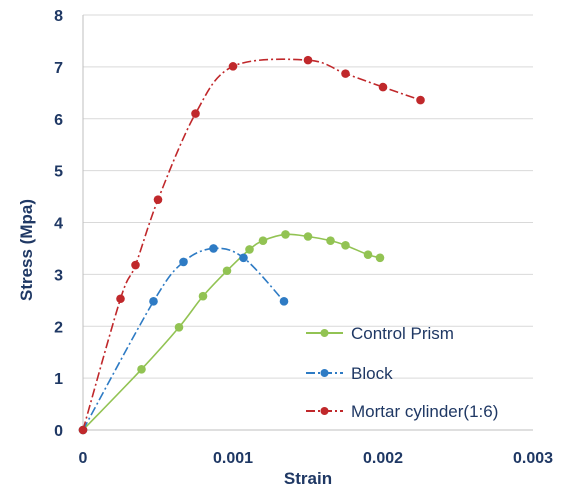  I want to click on x-tick-label: 0, so click(83, 458).